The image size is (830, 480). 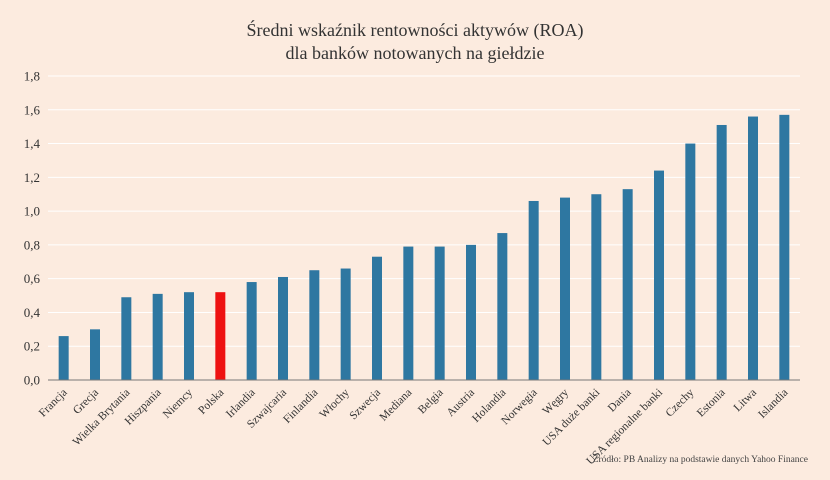 I want to click on y-tick-label: 0,0, so click(x=32, y=380).